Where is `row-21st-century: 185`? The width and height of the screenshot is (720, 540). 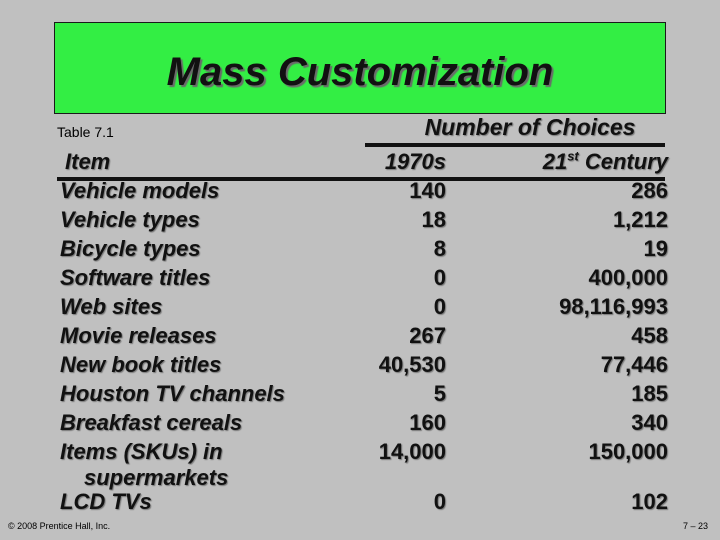
row-21st-century: 185 is located at coordinates (649, 393).